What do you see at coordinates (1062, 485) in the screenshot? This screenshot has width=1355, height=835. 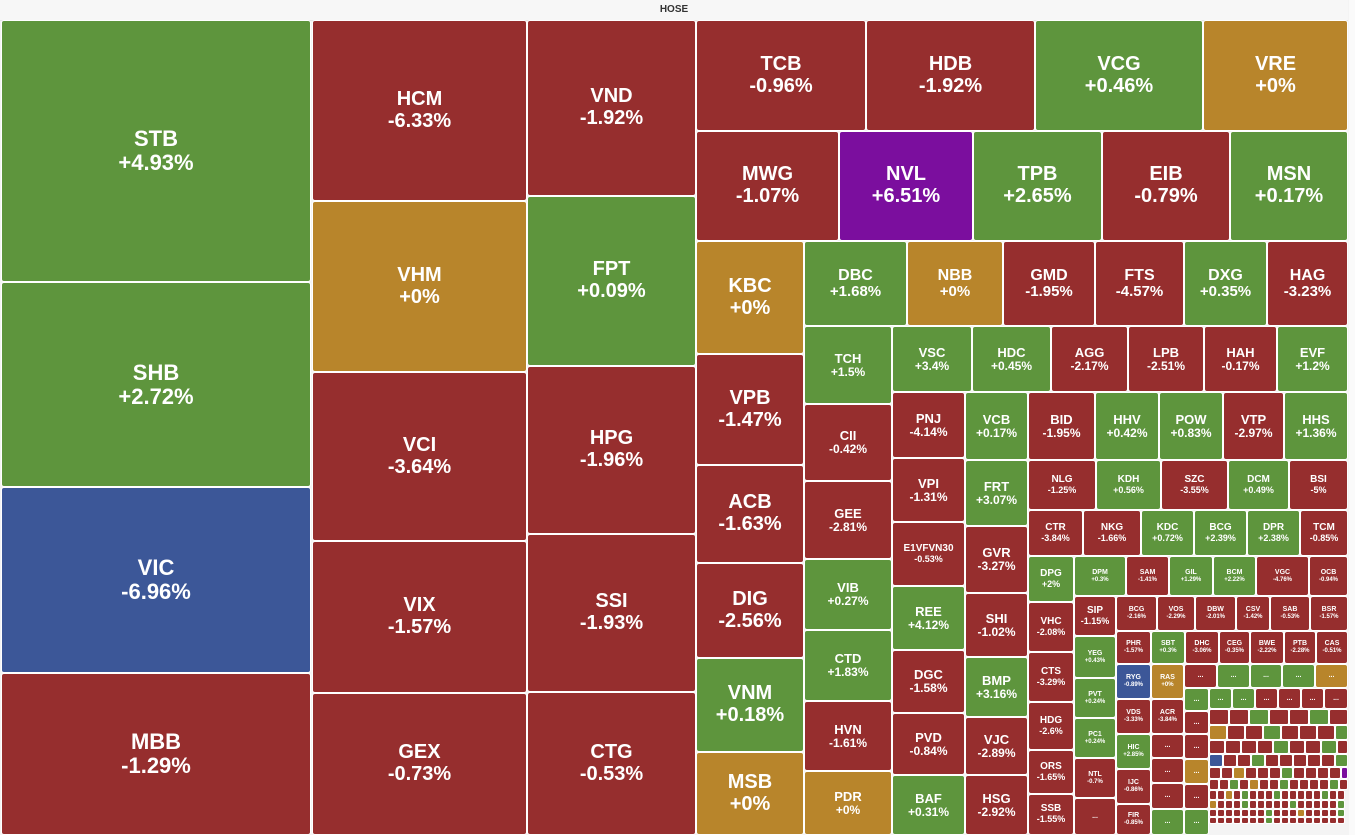 I see `stock-tile: NLG -1.25%` at bounding box center [1062, 485].